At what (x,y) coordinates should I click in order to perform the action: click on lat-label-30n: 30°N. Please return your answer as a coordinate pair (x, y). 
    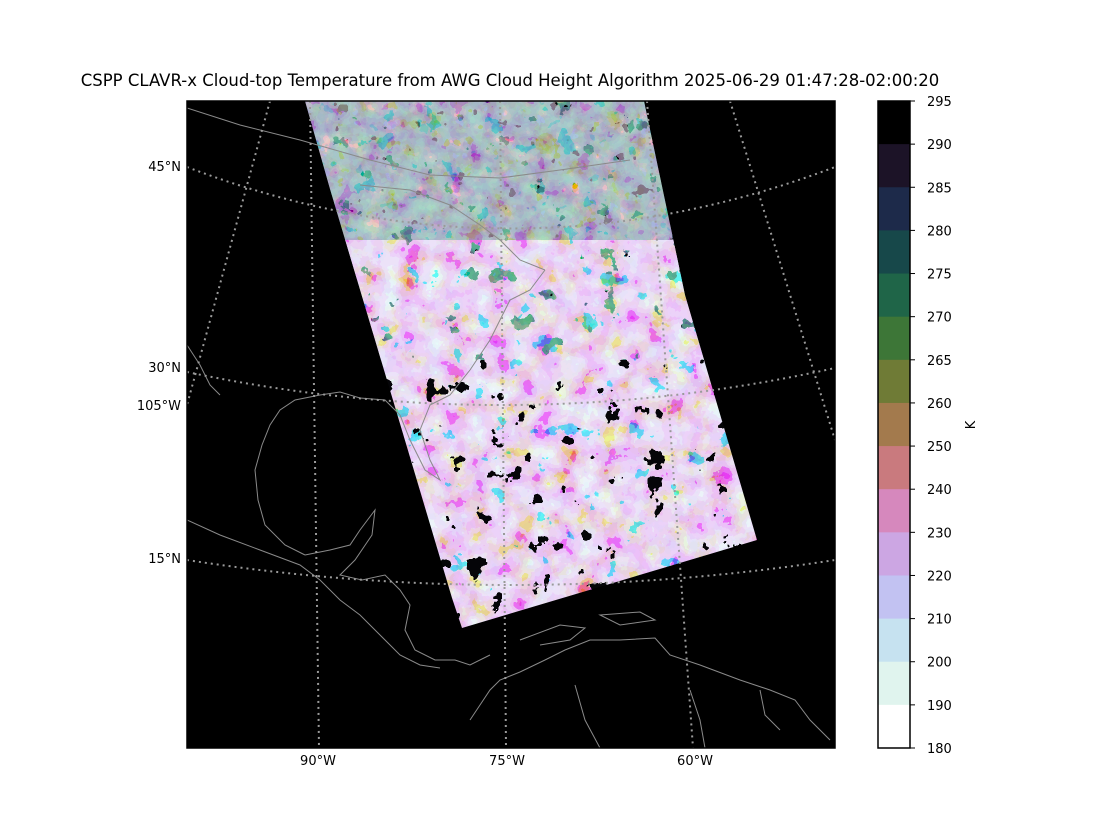
    Looking at the image, I should click on (164, 368).